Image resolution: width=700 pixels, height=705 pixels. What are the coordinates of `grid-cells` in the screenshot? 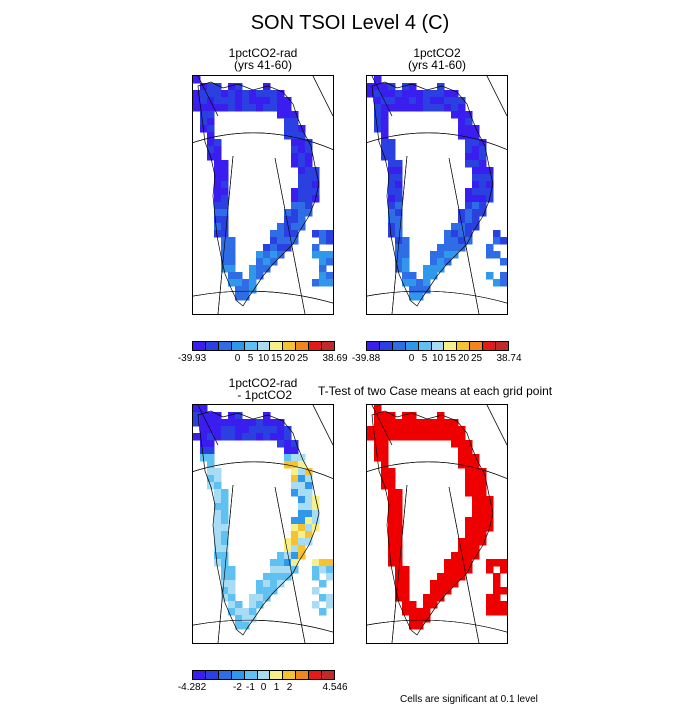 It's located at (263, 188).